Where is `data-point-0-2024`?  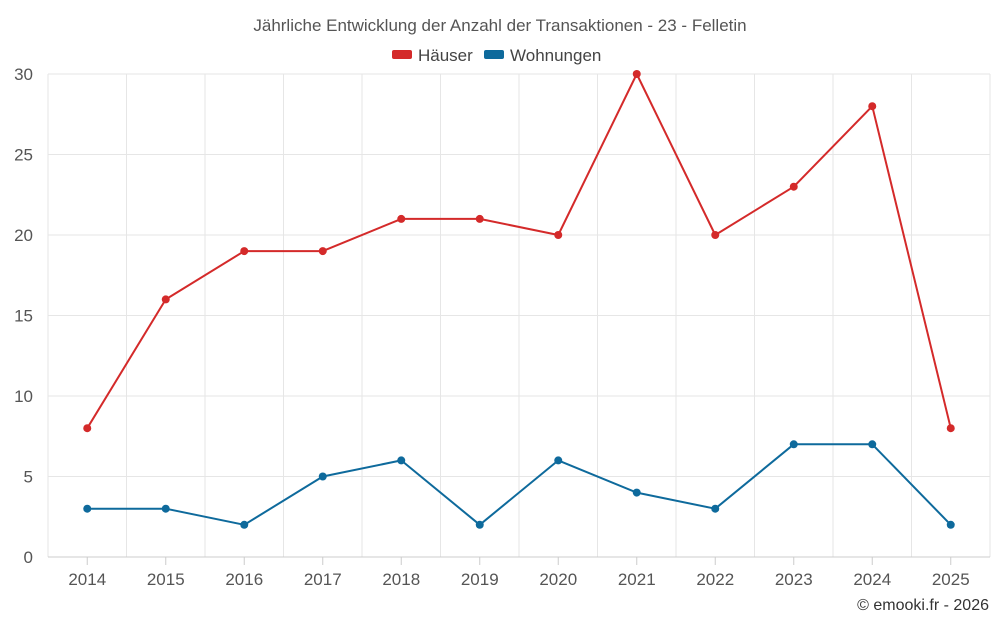 data-point-0-2024 is located at coordinates (872, 106).